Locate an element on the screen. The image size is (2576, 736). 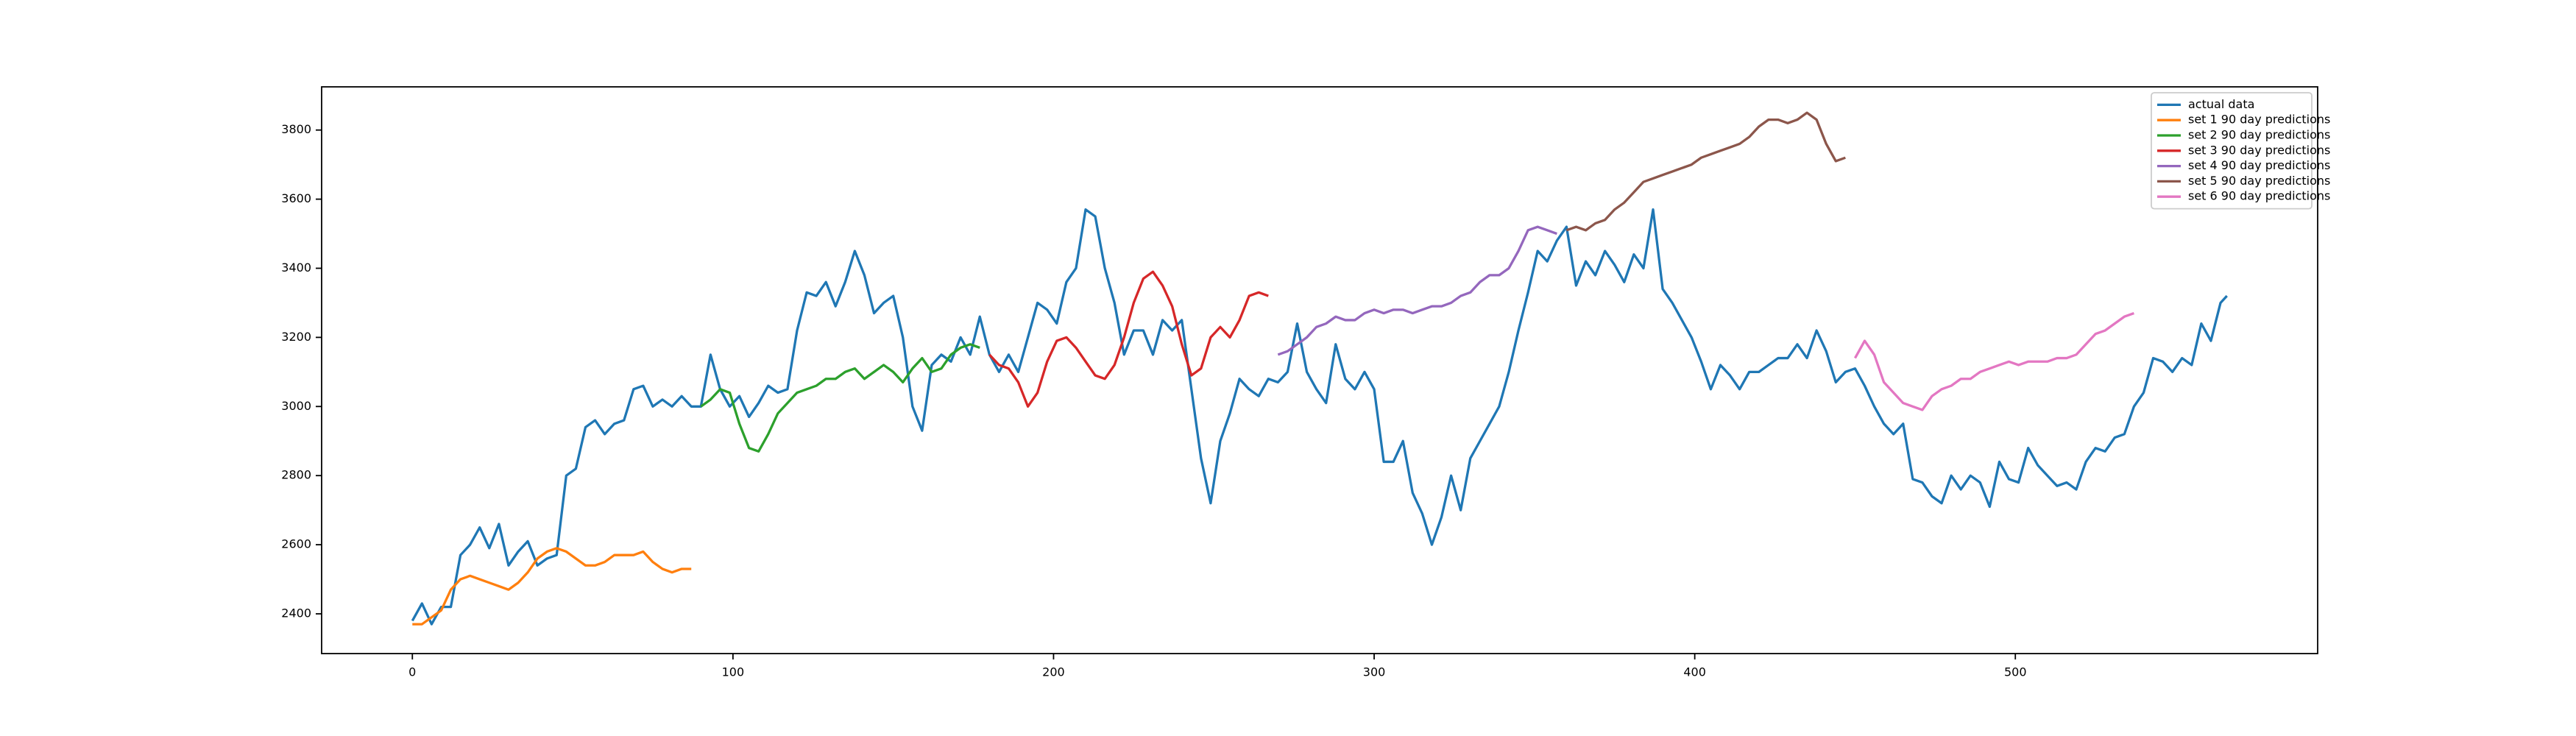
legend-label: set 5 90 day predictions is located at coordinates (2259, 181).